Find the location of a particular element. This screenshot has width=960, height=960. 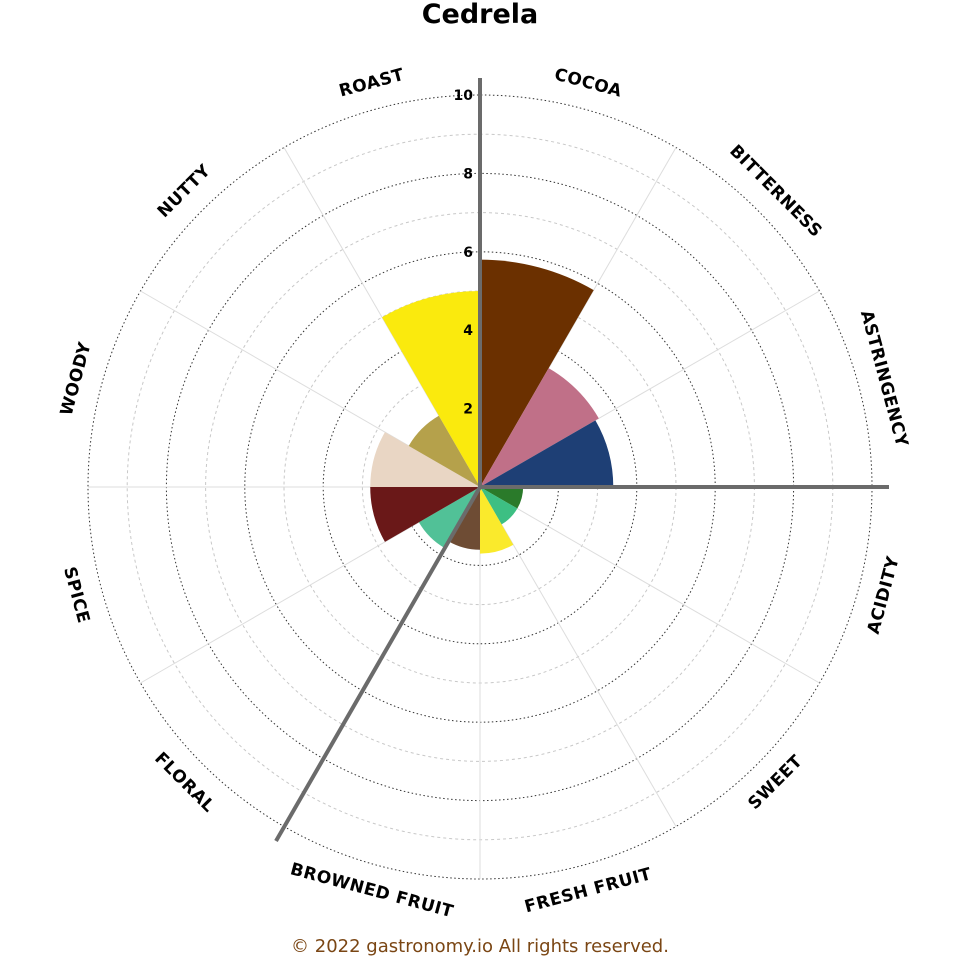

category-label: FRESH FRUIT is located at coordinates (588, 890).